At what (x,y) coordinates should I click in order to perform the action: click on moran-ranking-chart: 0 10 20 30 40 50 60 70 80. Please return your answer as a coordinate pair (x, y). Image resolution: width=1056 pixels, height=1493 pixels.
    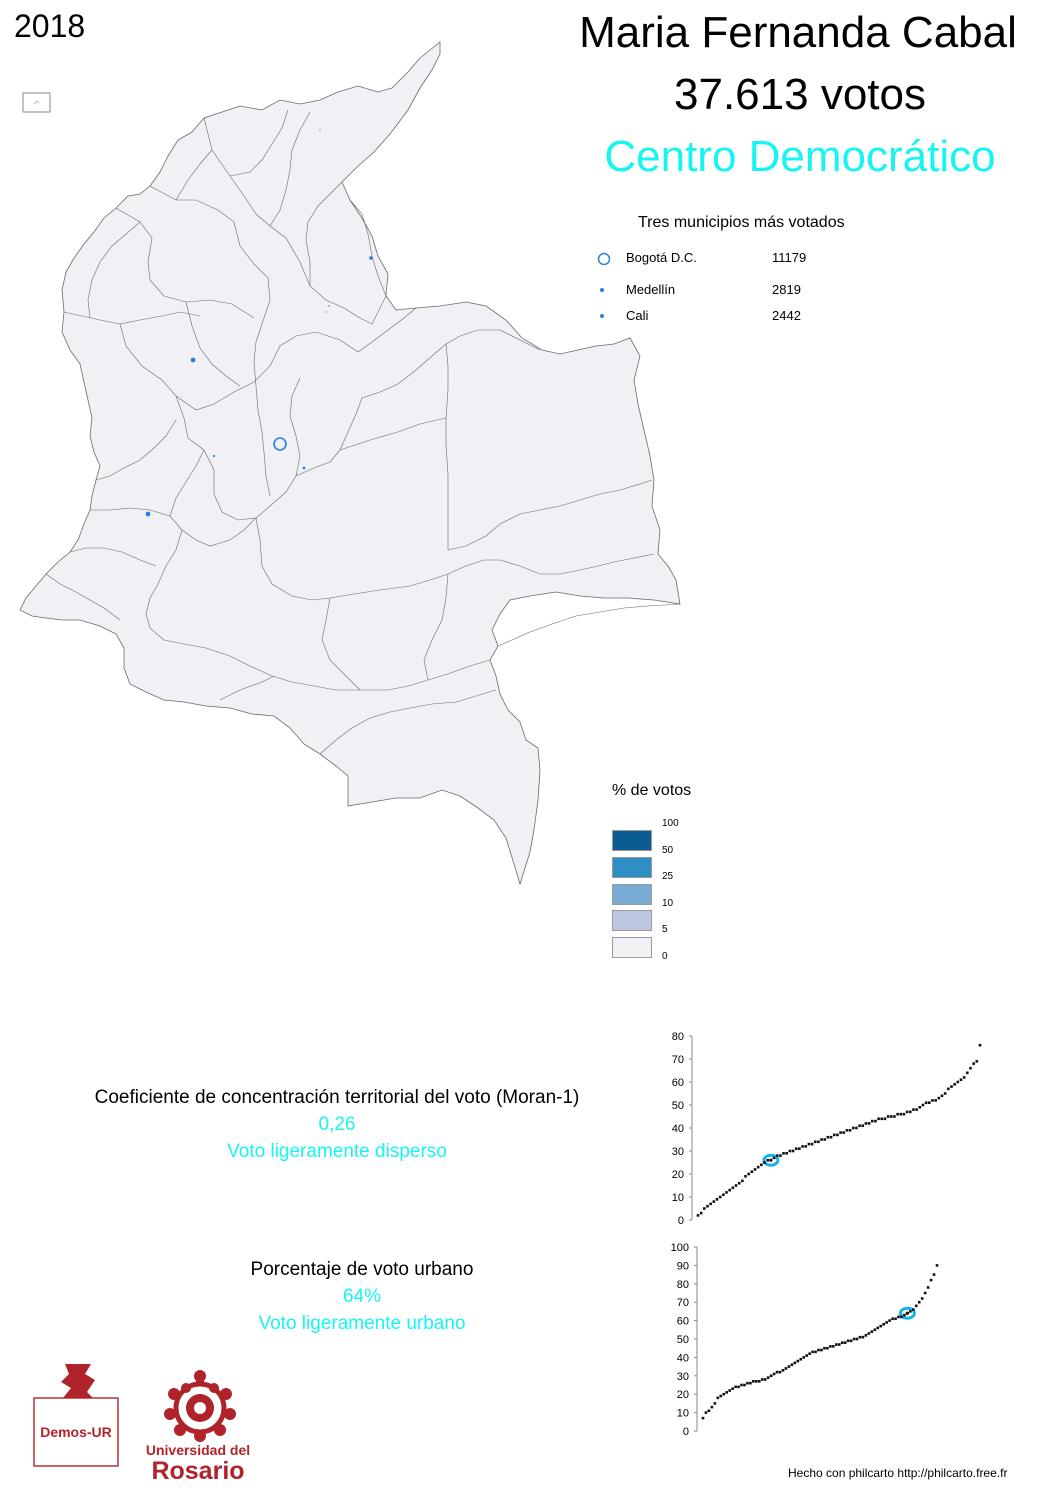
    Looking at the image, I should click on (827, 1129).